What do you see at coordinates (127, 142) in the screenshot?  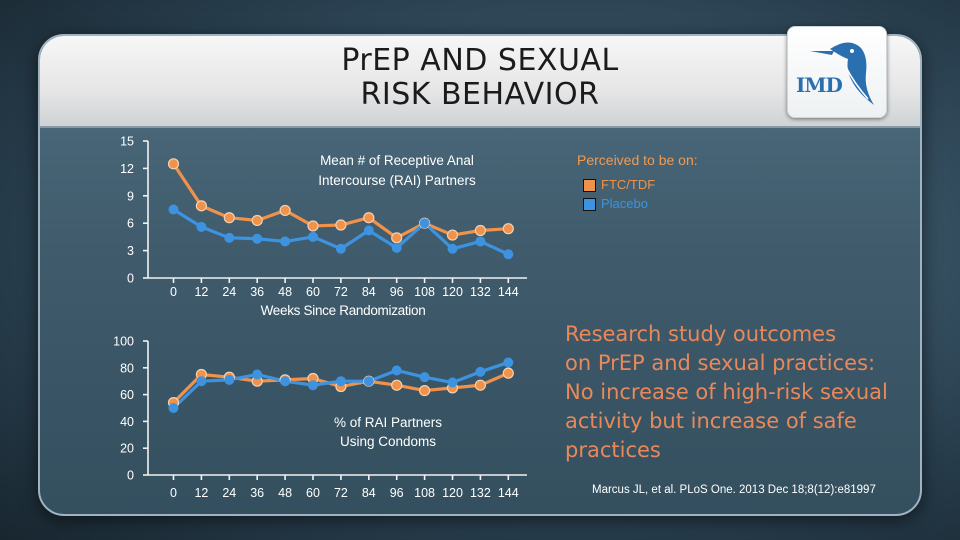 I see `y-tick-label: 15` at bounding box center [127, 142].